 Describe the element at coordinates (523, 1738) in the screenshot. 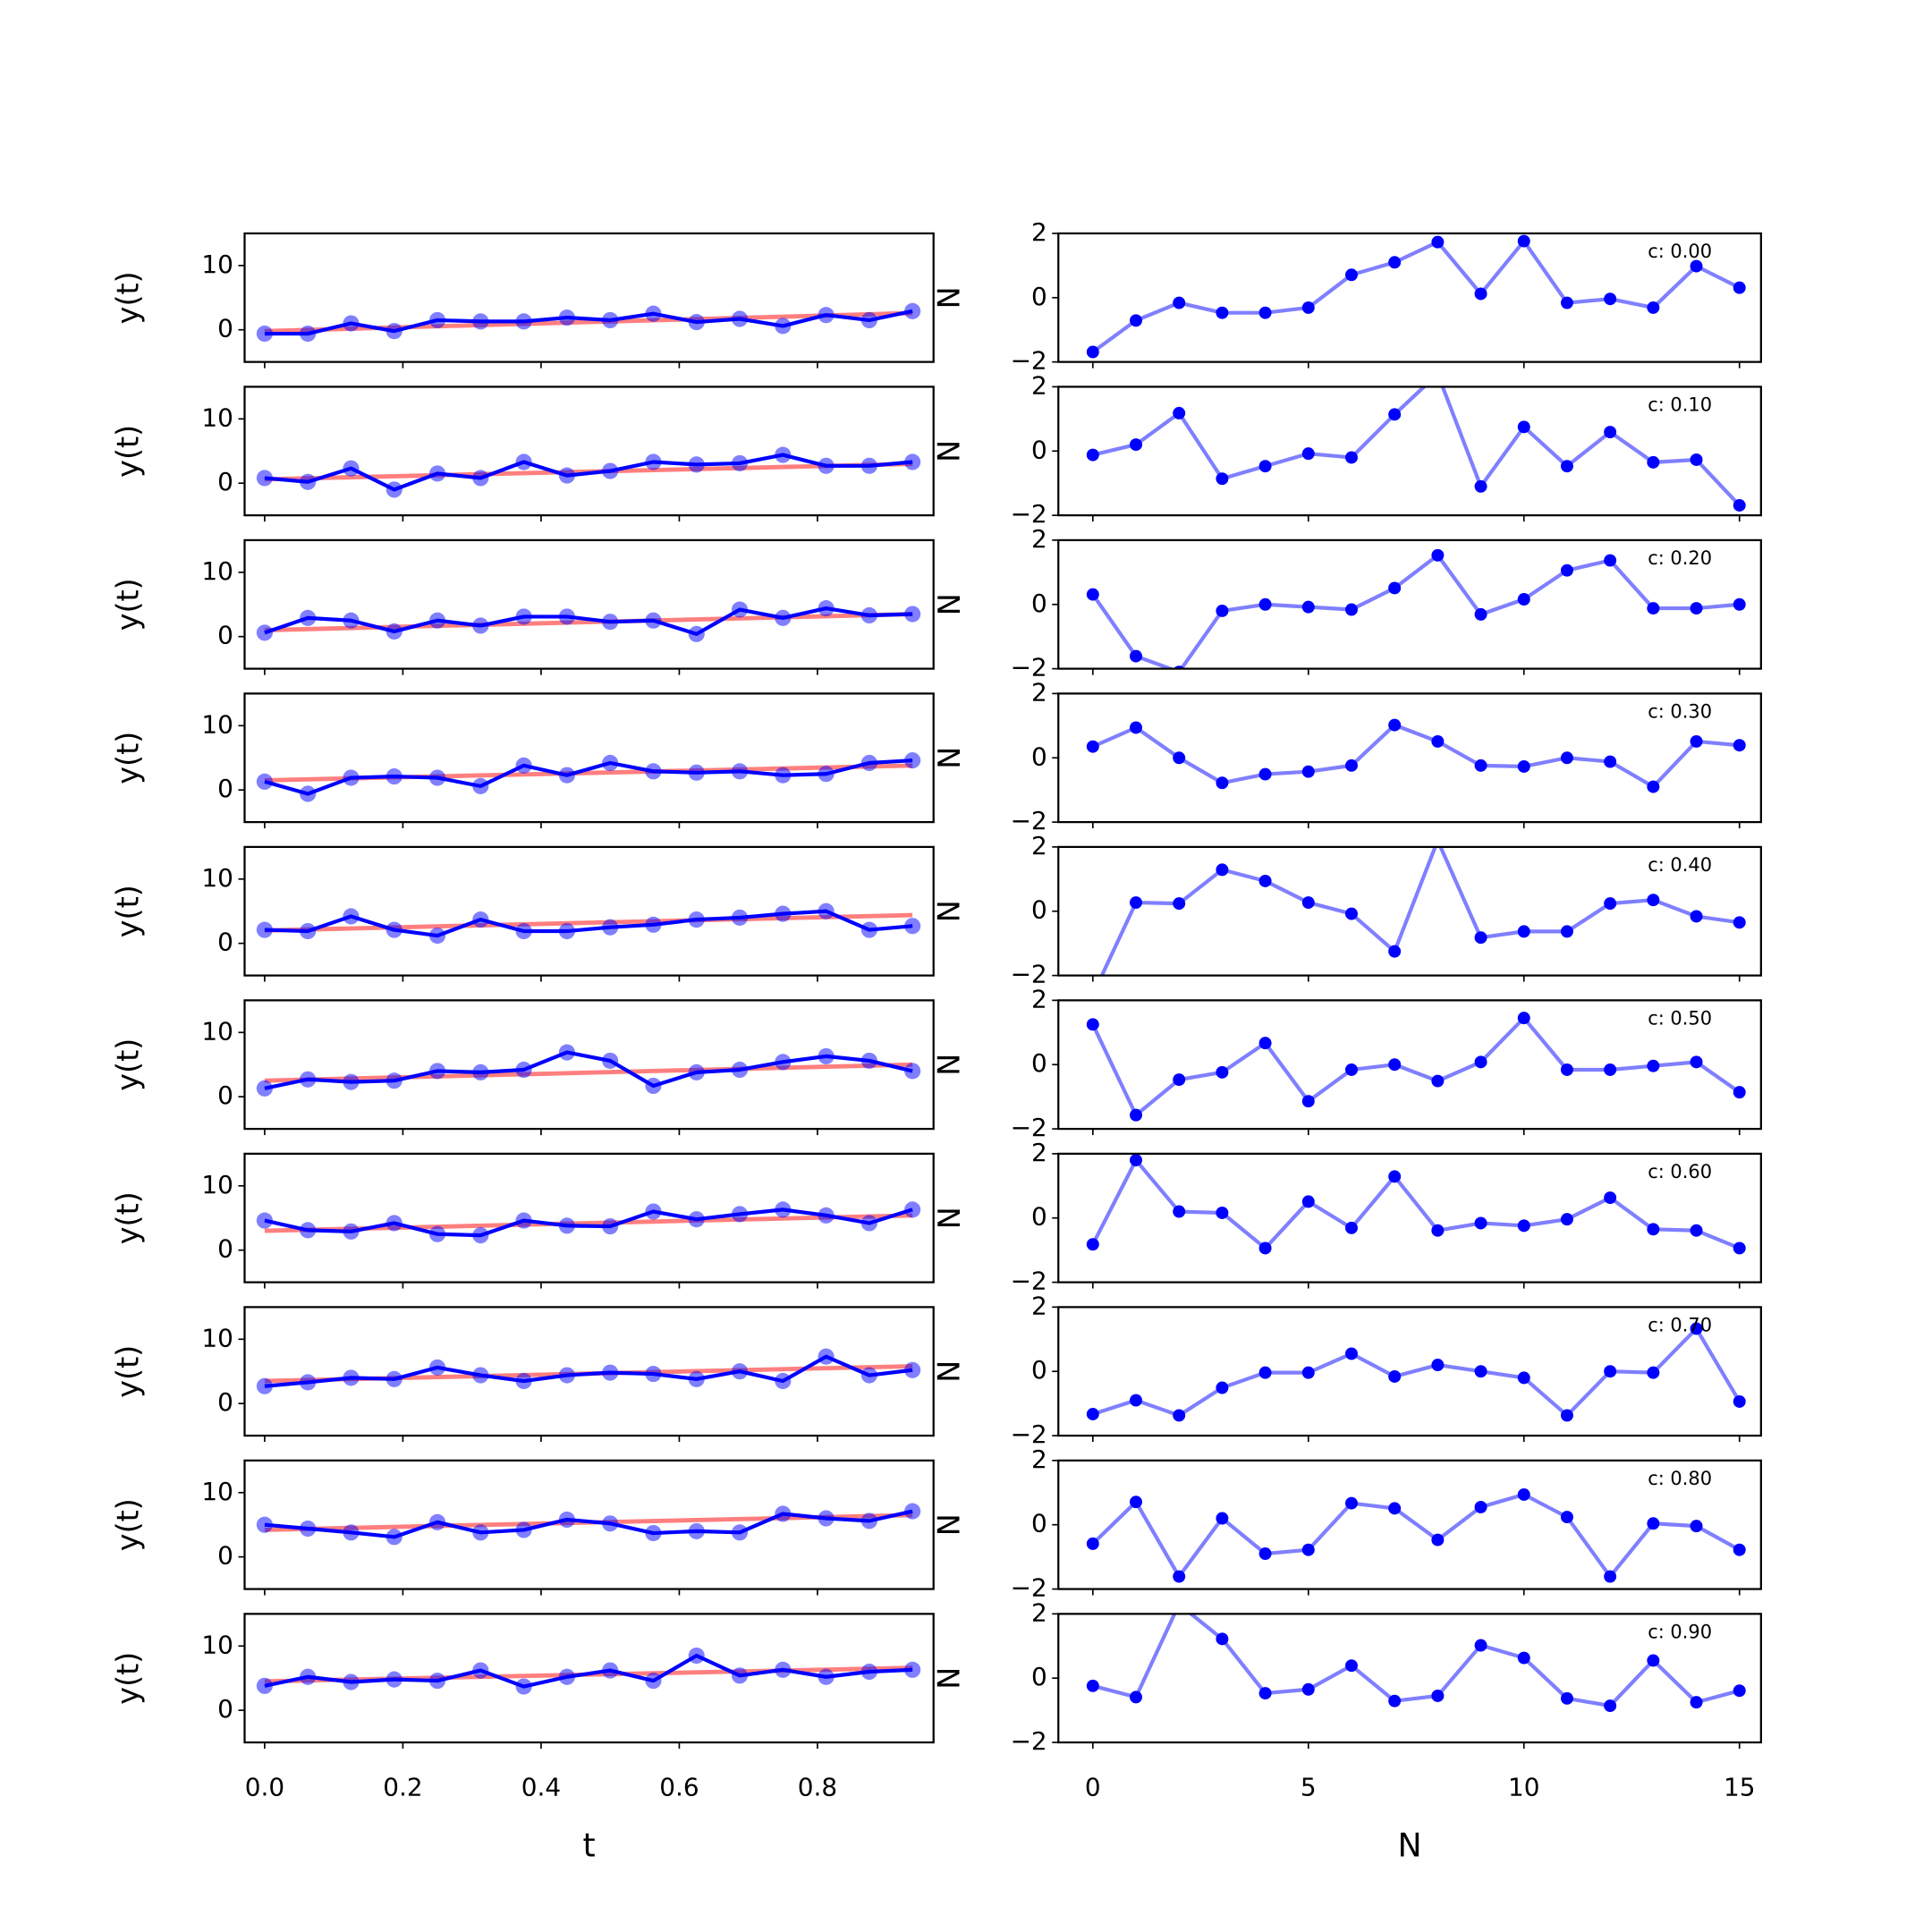

I see `panel: 0 10 0.0 0.2 0.4 0.6 0.8 y(t) t` at that location.